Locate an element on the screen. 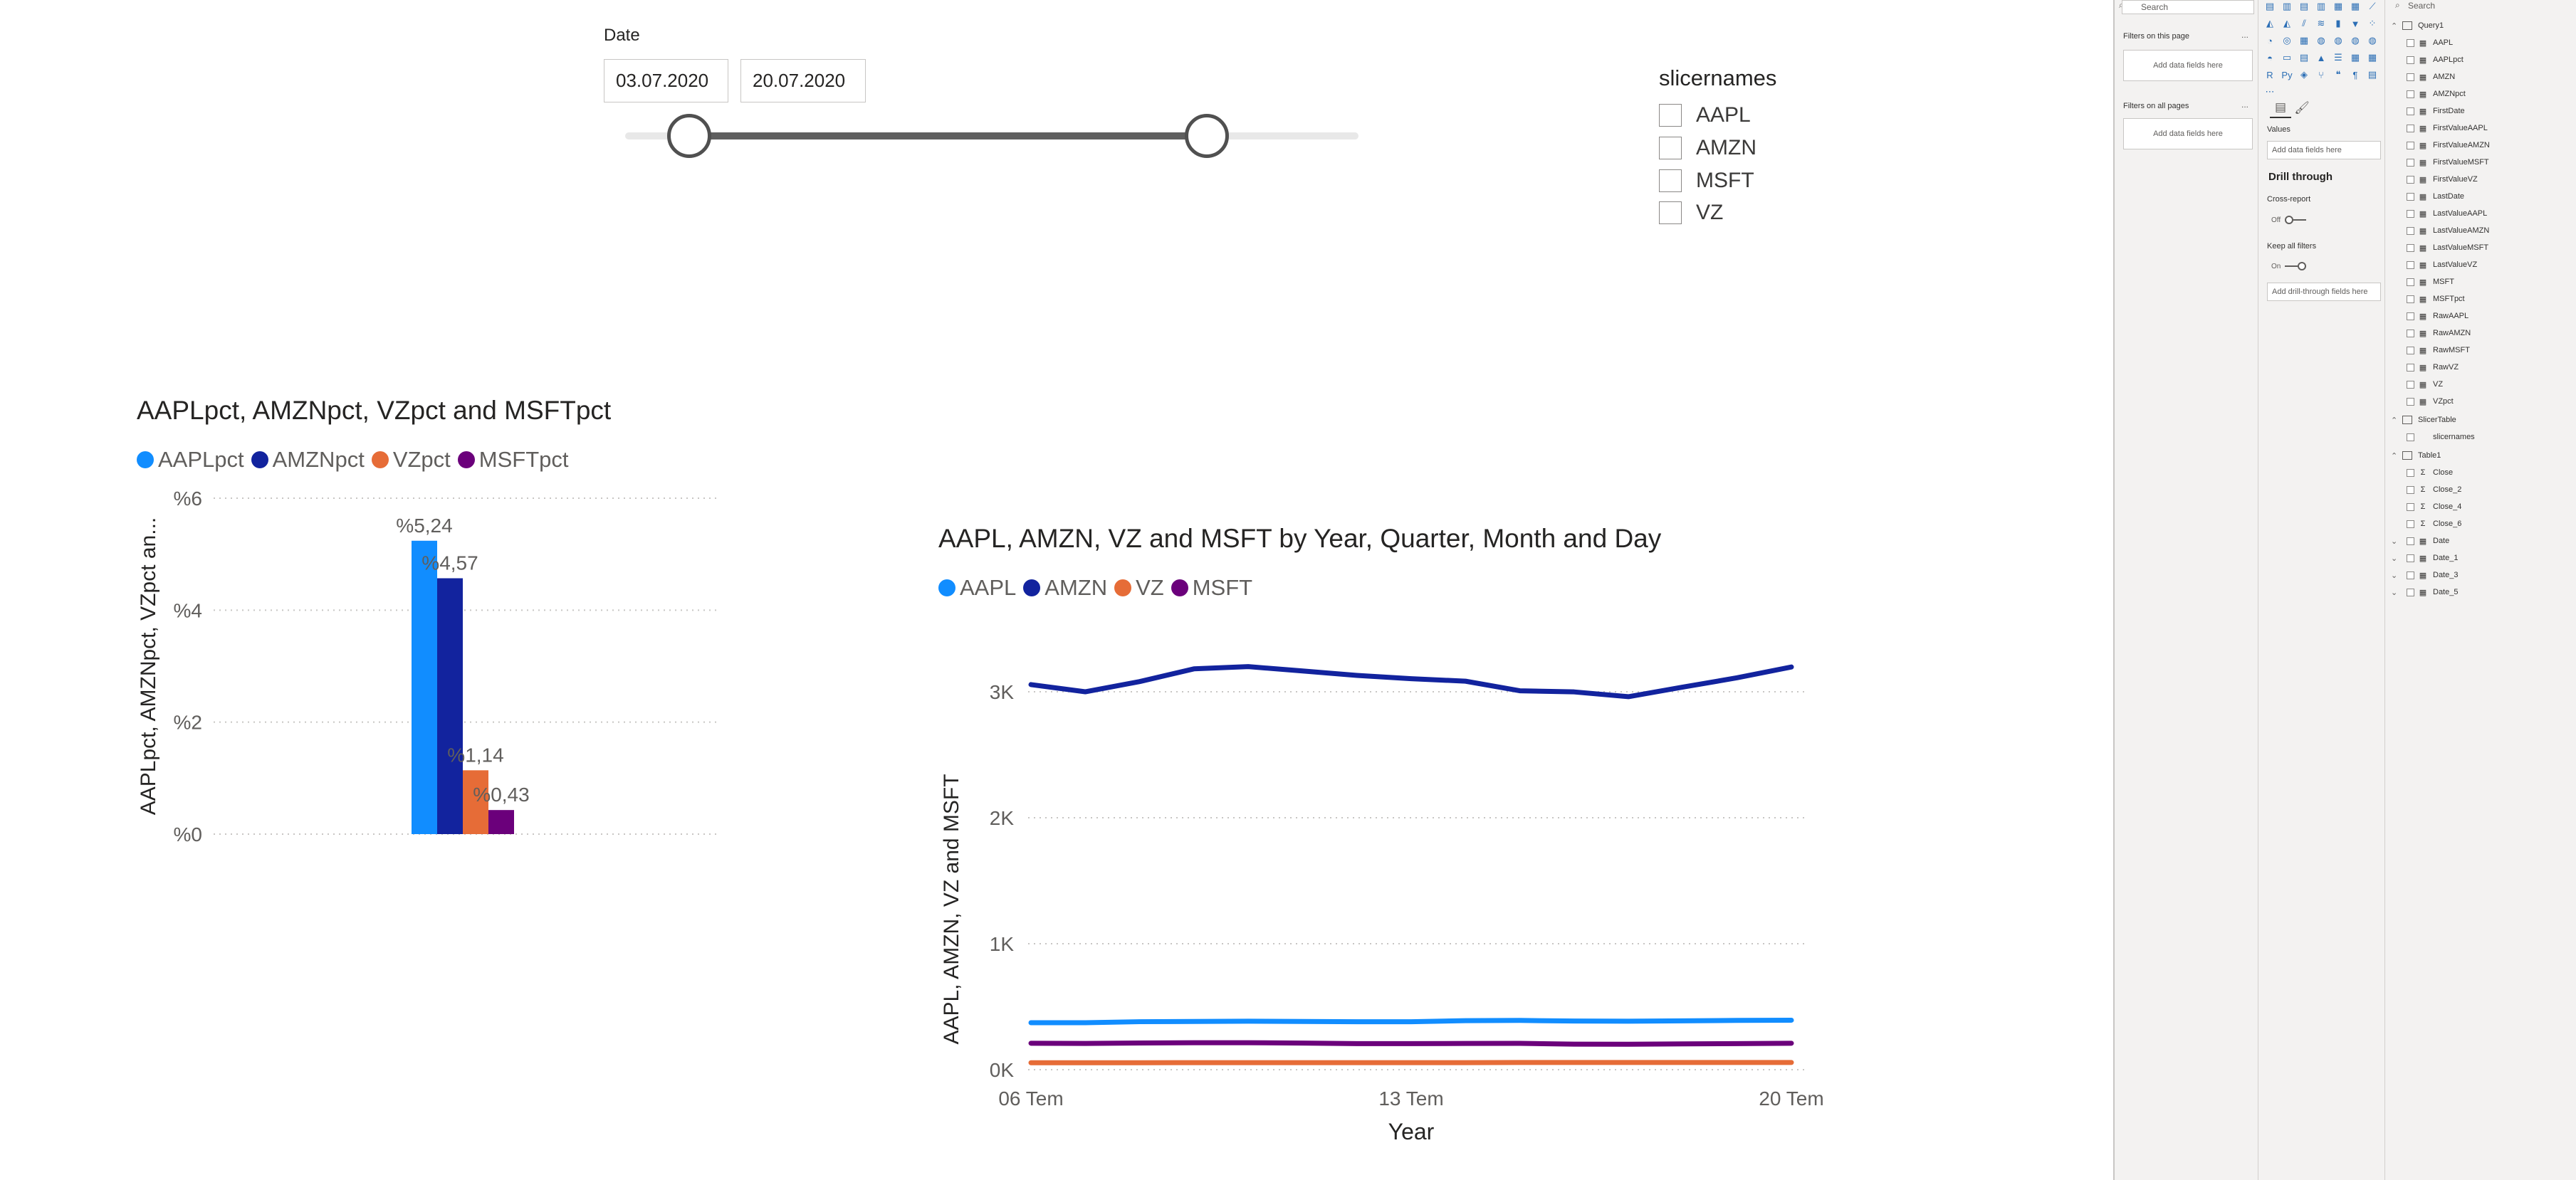 The height and width of the screenshot is (1180, 2576). clustered-bar-icon: ▤ is located at coordinates (2304, 6).